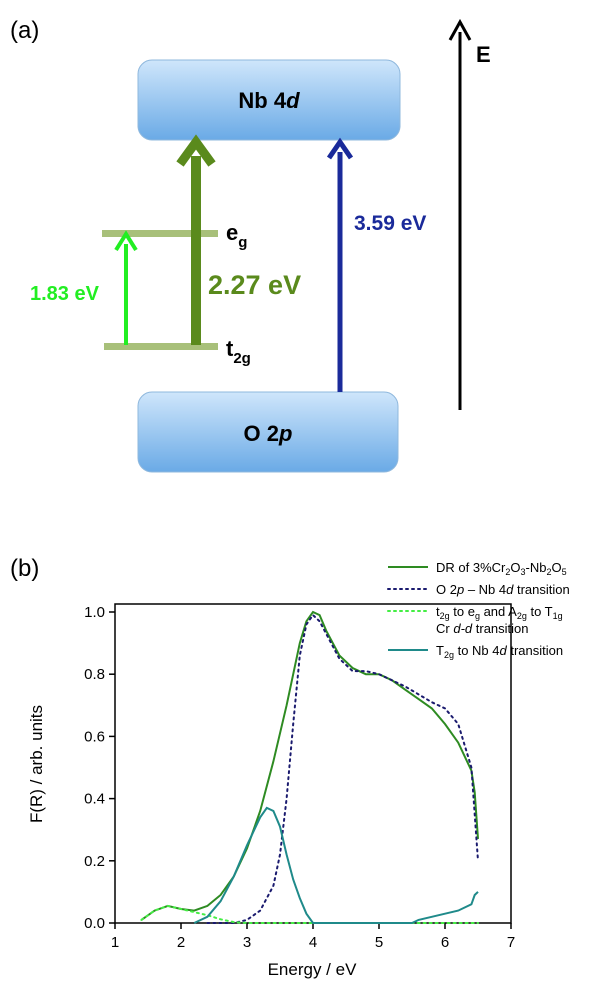 The width and height of the screenshot is (607, 988). I want to click on o-2p-band-label: O 2p, so click(268, 433).